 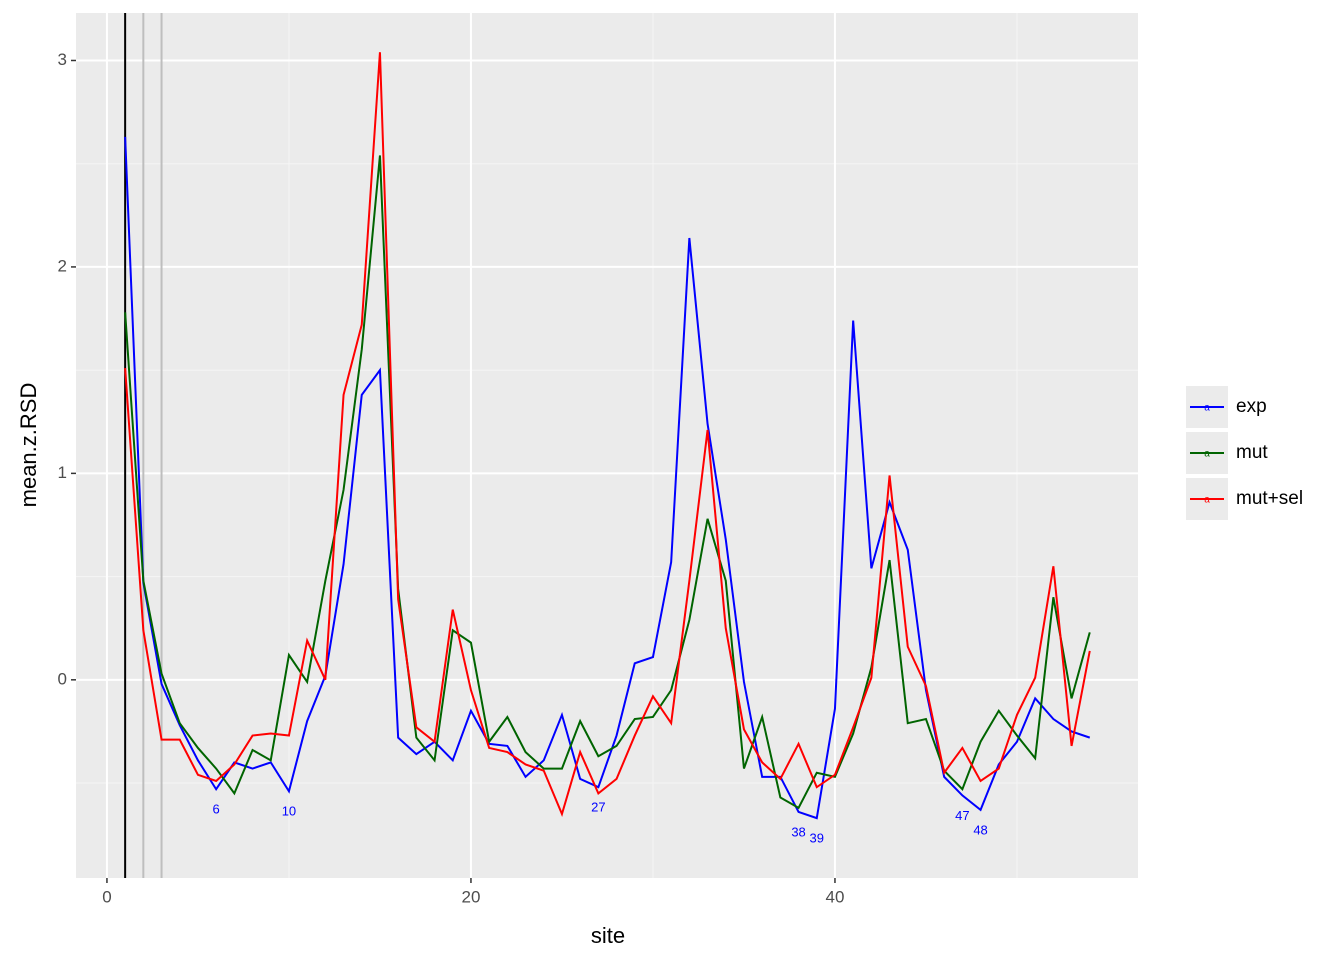 What do you see at coordinates (598, 807) in the screenshot?
I see `point-label: 27` at bounding box center [598, 807].